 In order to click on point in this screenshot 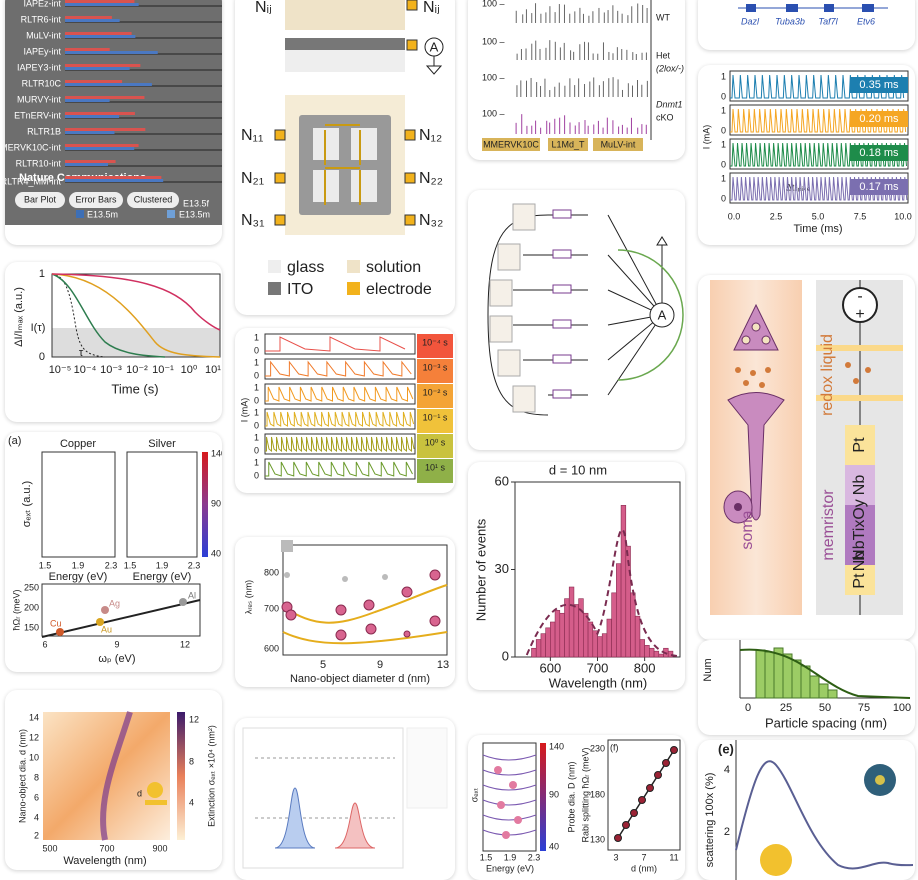, I will do `click(100, 622)`.